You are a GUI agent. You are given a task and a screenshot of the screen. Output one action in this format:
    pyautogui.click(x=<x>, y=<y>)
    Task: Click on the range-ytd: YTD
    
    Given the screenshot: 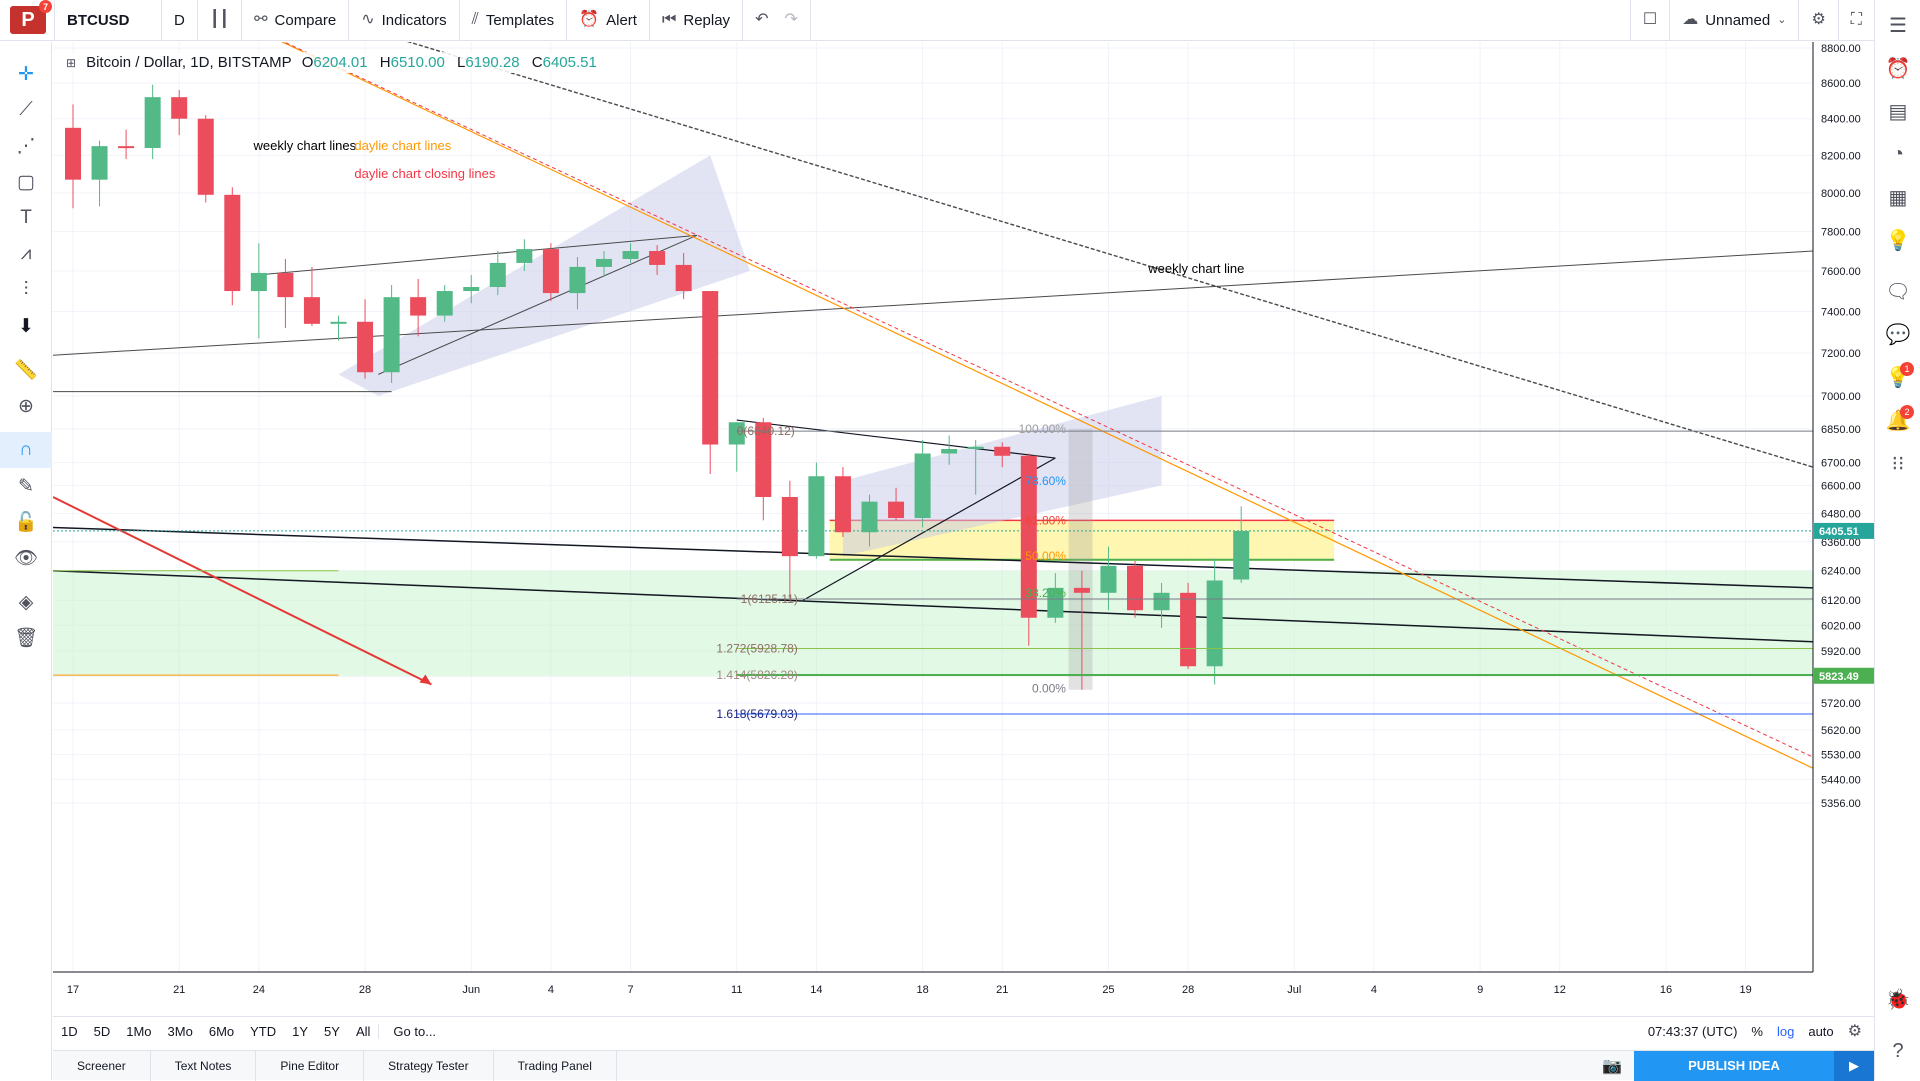 What is the action you would take?
    pyautogui.click(x=263, y=1031)
    